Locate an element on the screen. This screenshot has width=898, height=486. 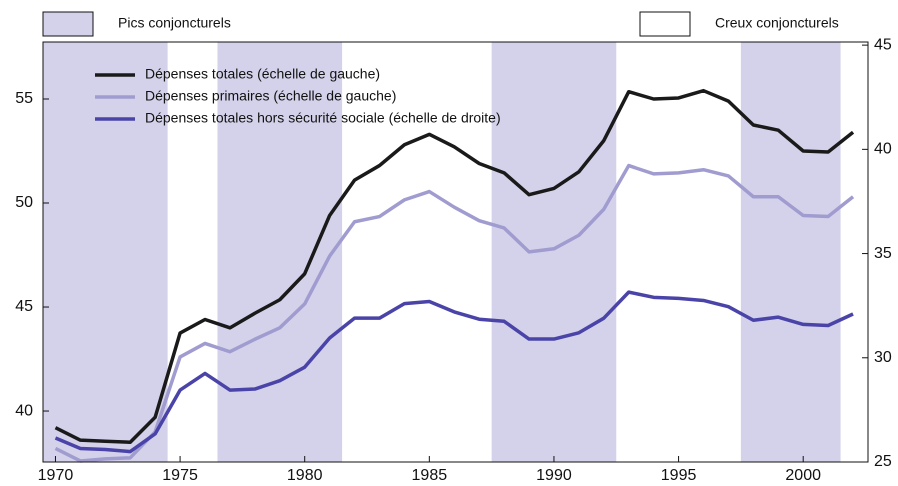
y2-tick-label: 35 is located at coordinates (883, 253).